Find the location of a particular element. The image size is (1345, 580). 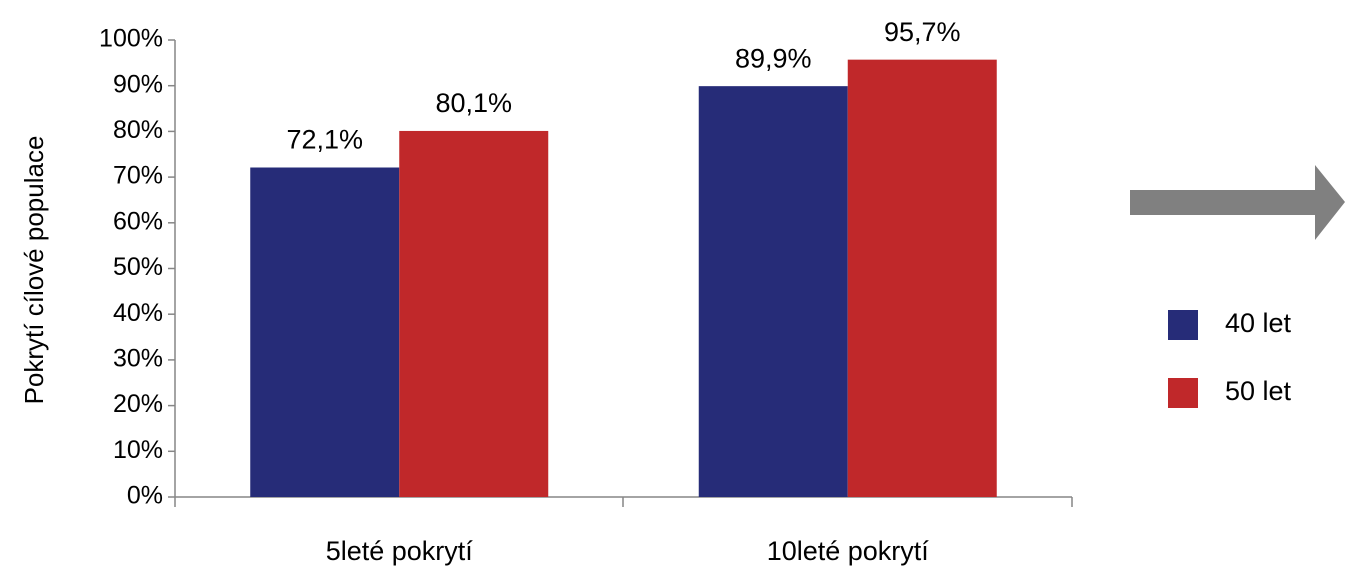

y-tick-label: 40% is located at coordinates (138, 313).